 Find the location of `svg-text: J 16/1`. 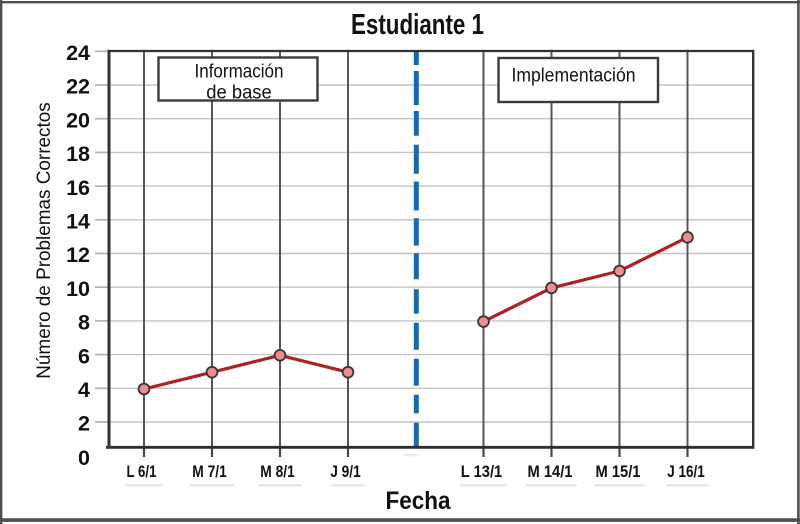

svg-text: J 16/1 is located at coordinates (686, 472).